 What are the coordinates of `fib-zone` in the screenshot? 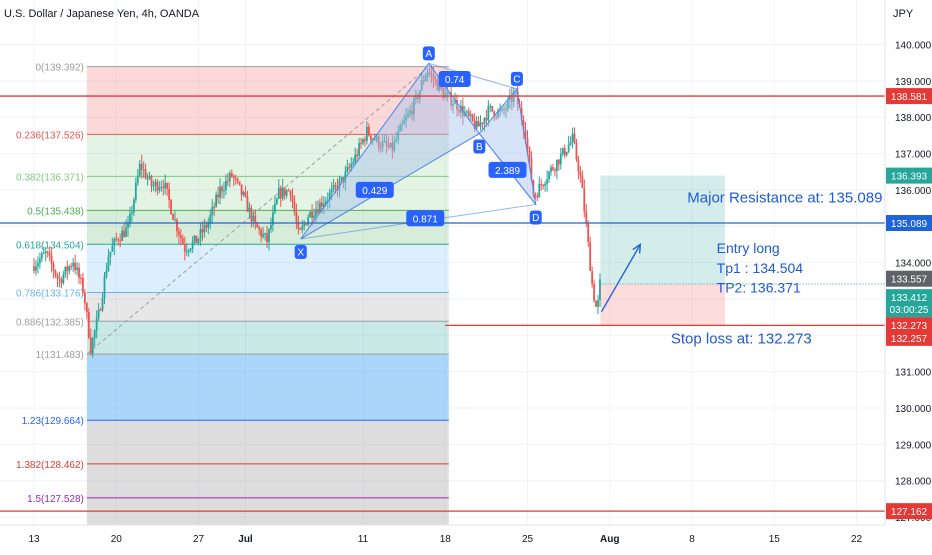 It's located at (267, 307).